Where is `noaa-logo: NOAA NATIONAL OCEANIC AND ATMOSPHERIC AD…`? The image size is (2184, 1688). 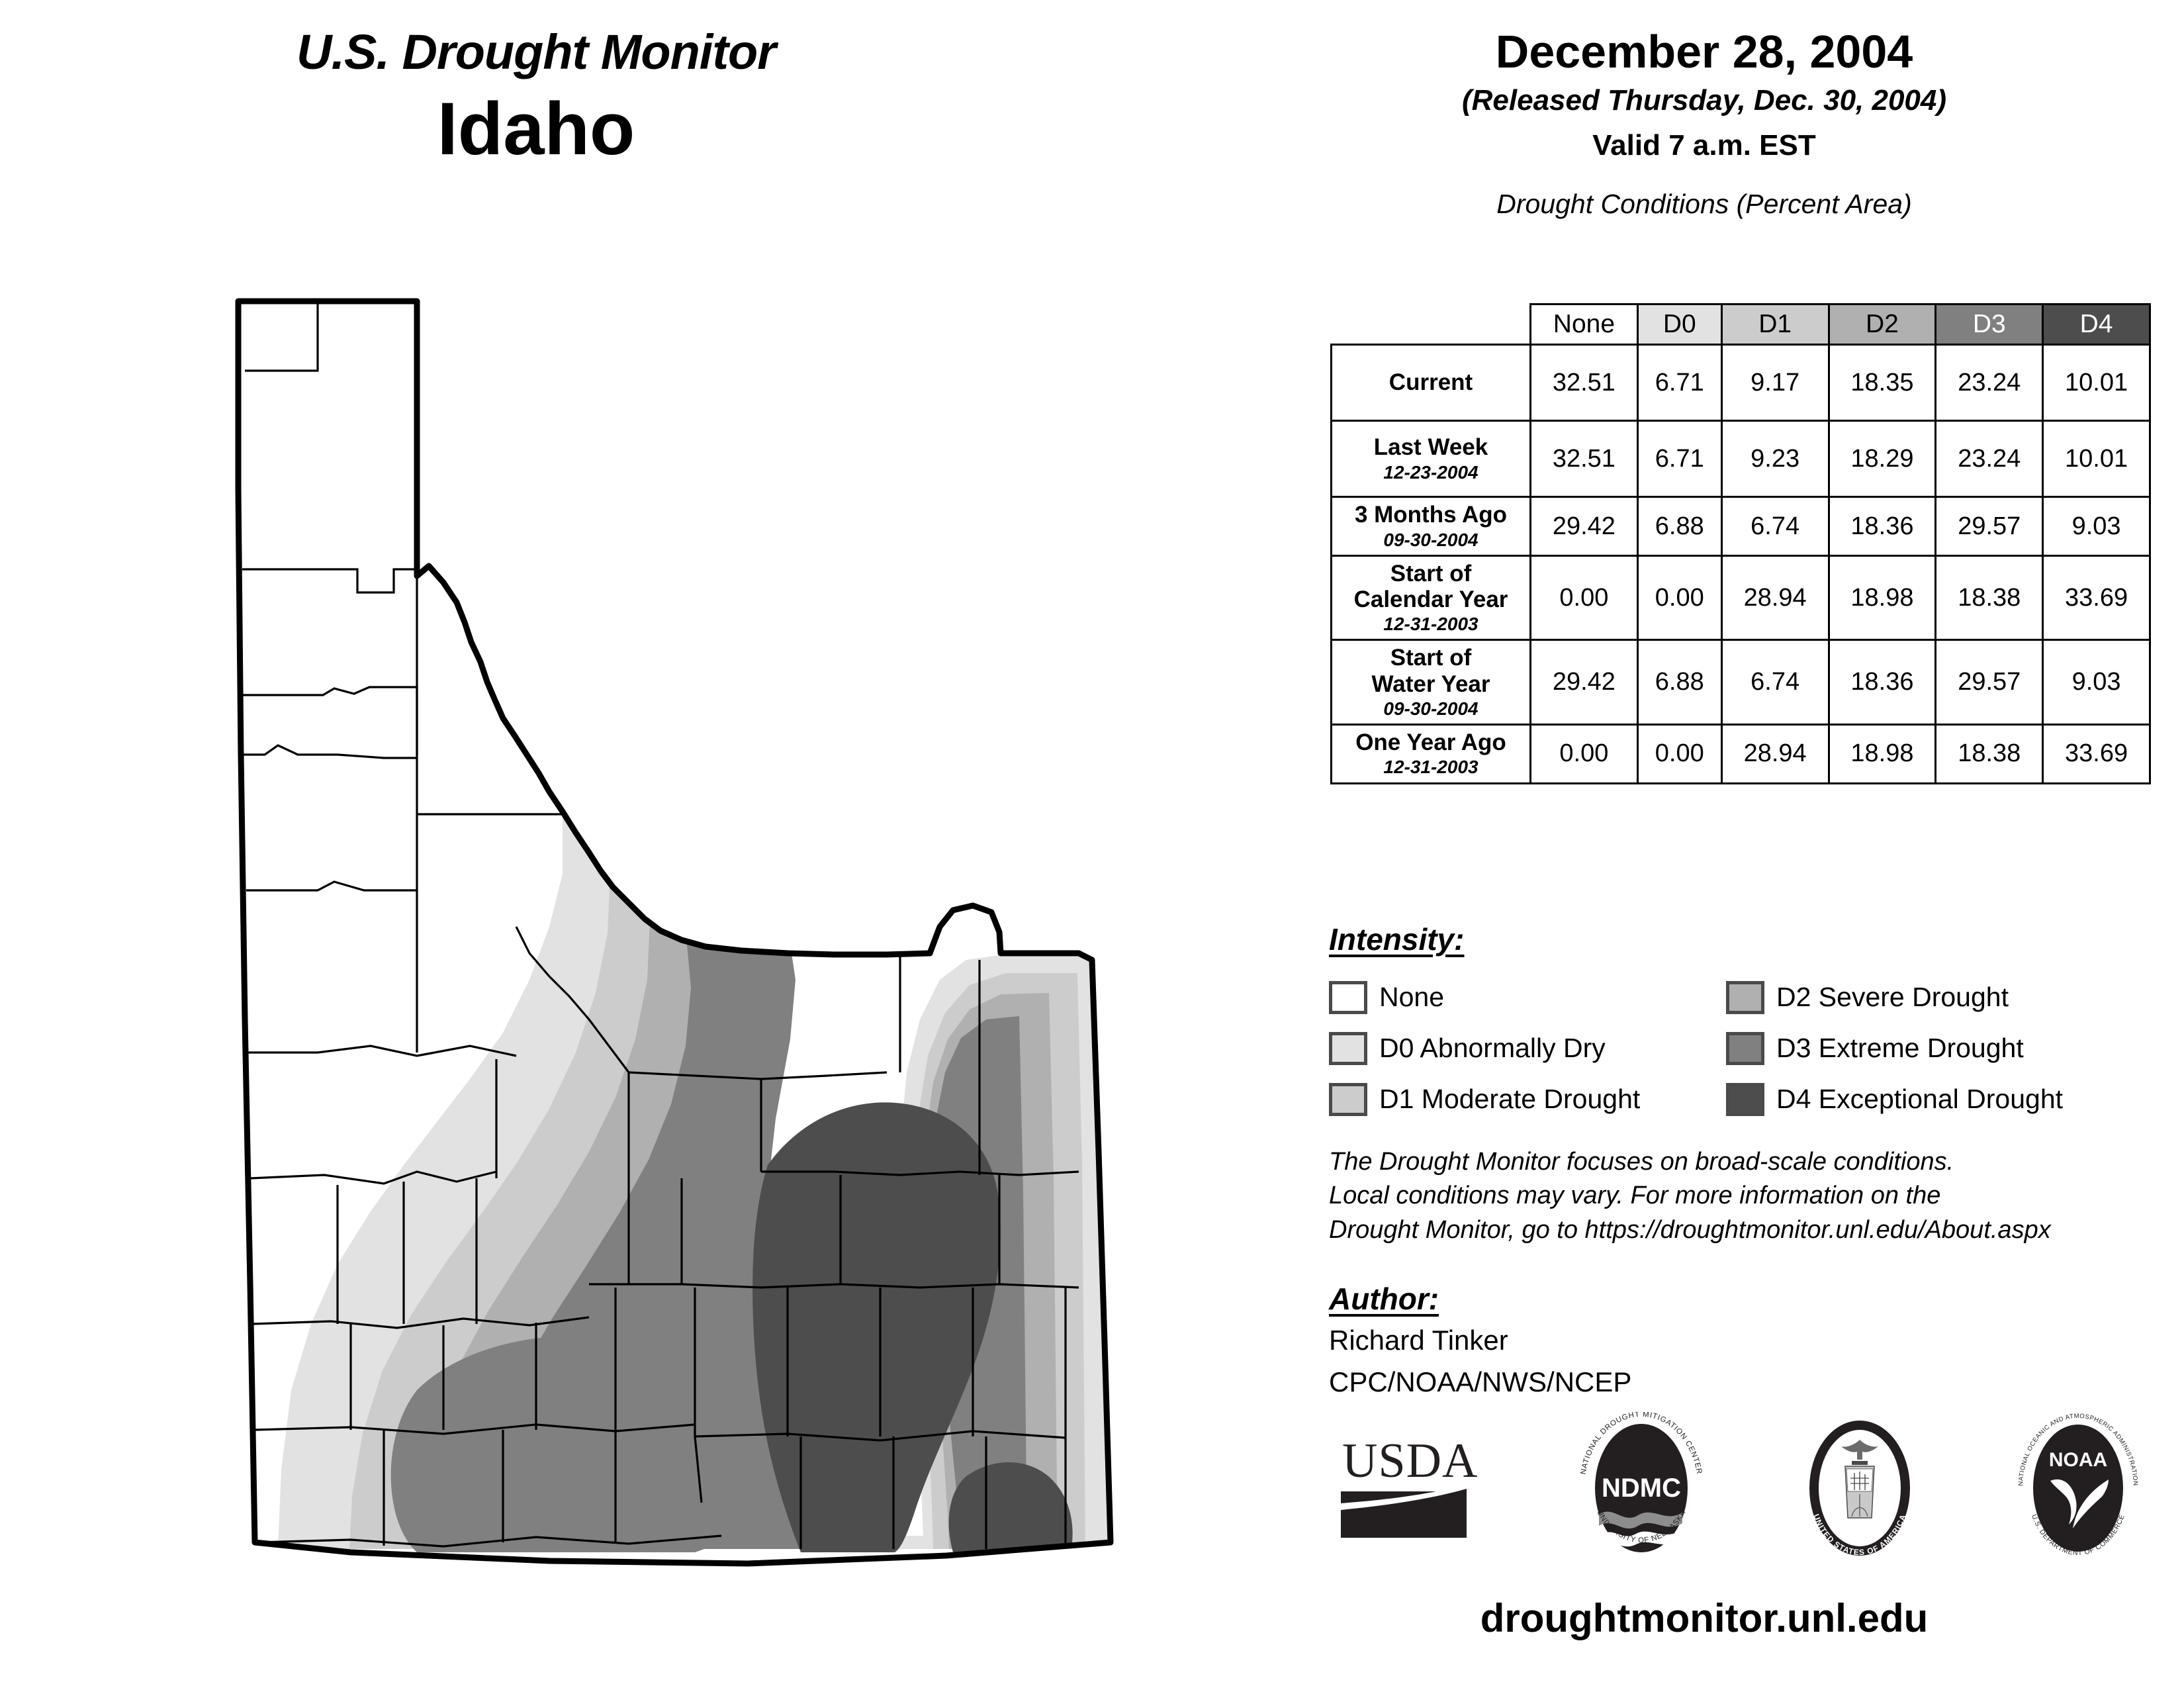 noaa-logo: NOAA NATIONAL OCEANIC AND ATMOSPHERIC AD… is located at coordinates (2078, 1490).